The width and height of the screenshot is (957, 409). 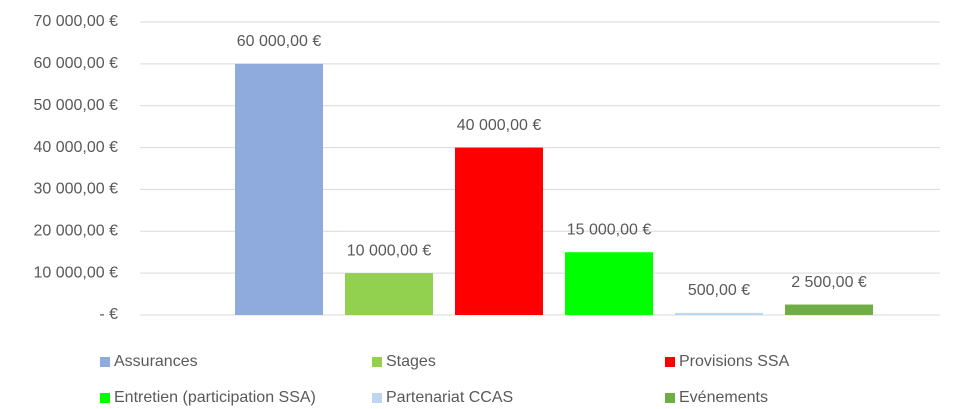 I want to click on legend-label: Partenariat CCAS, so click(x=449, y=397).